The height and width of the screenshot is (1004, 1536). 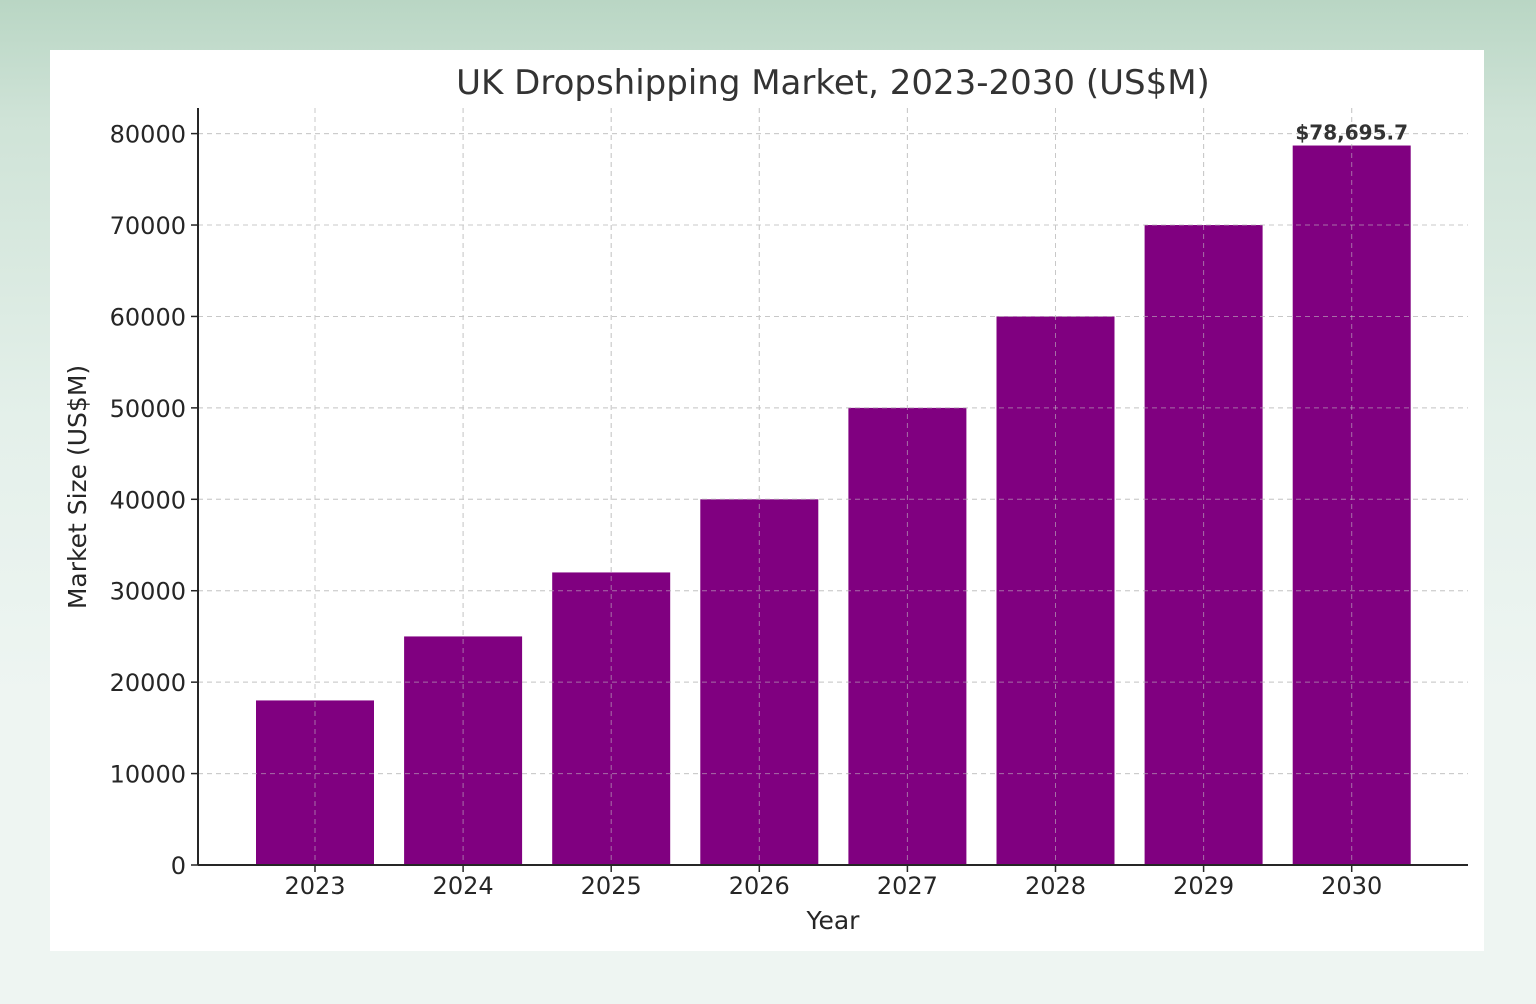 I want to click on x-tick-label: 2025, so click(x=611, y=886).